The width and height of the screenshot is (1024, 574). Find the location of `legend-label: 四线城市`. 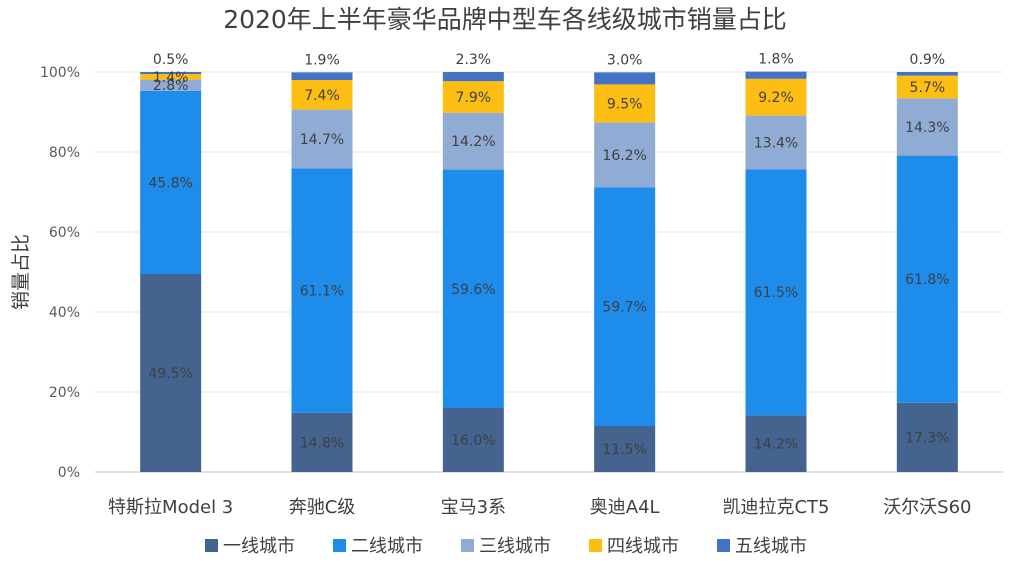

legend-label: 四线城市 is located at coordinates (643, 546).